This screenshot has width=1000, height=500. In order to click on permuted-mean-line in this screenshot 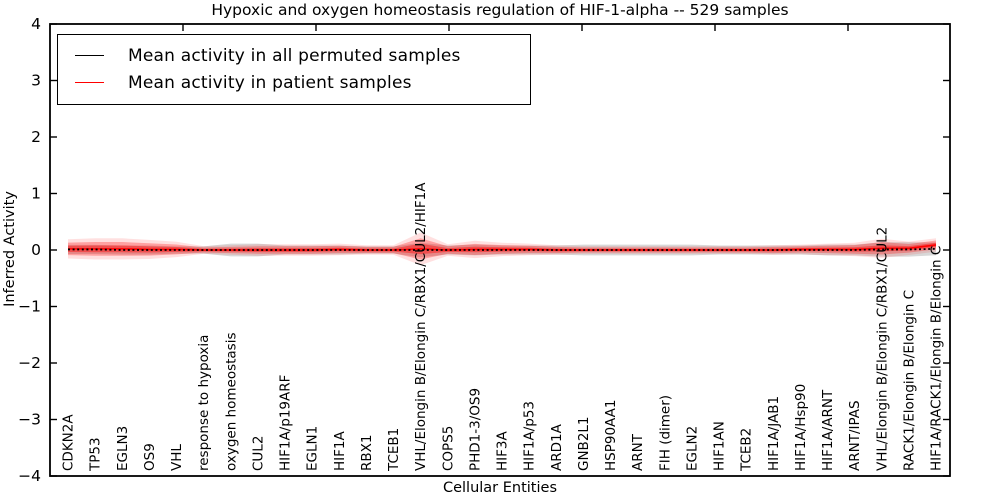, I will do `click(502, 249)`.